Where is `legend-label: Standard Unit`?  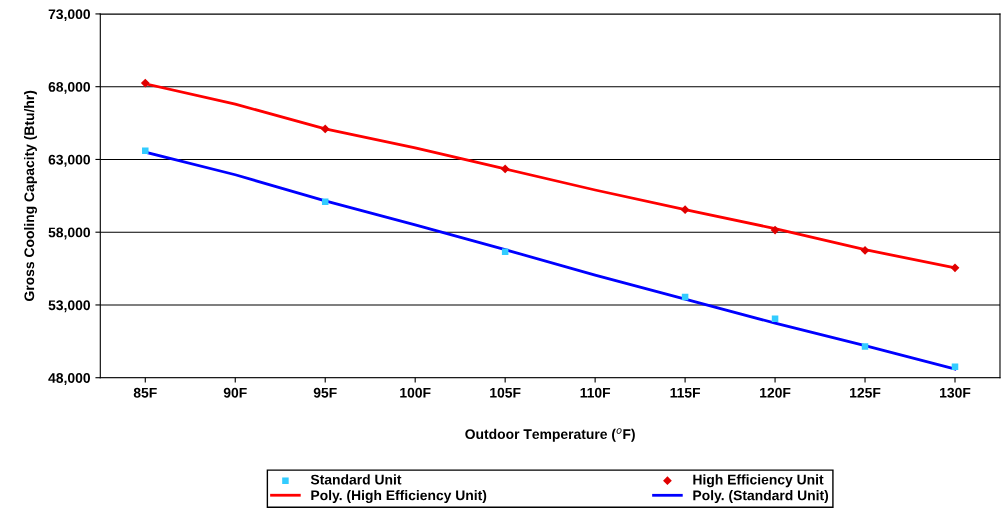 legend-label: Standard Unit is located at coordinates (356, 479).